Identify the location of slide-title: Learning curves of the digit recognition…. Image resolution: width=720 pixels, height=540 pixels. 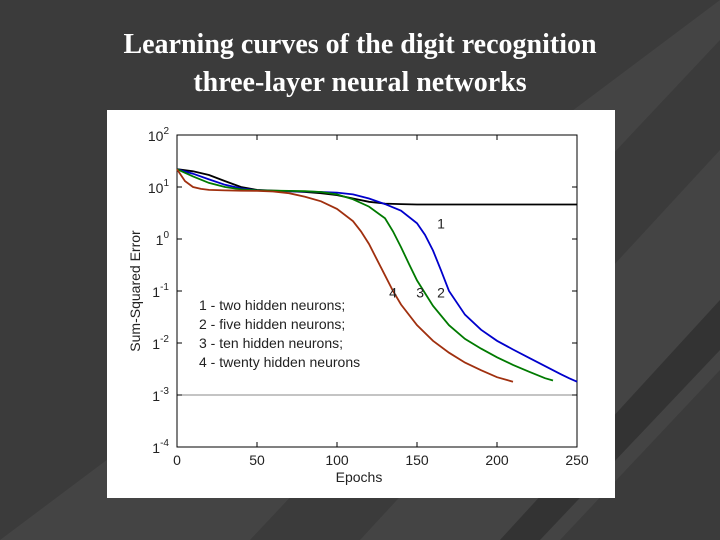
(360, 64).